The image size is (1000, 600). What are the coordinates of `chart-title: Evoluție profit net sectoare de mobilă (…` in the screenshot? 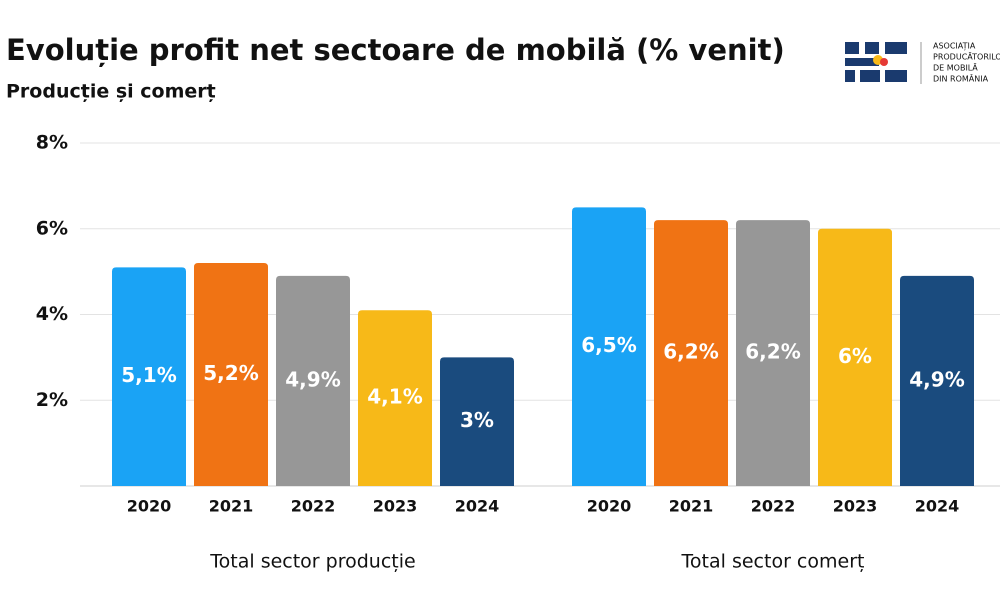 It's located at (395, 50).